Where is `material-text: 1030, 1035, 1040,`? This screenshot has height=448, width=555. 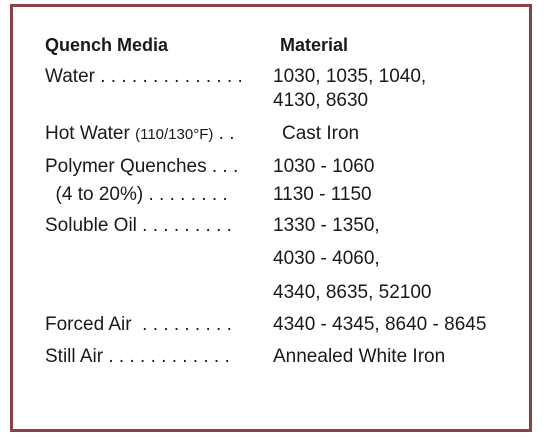 material-text: 1030, 1035, 1040, is located at coordinates (350, 76).